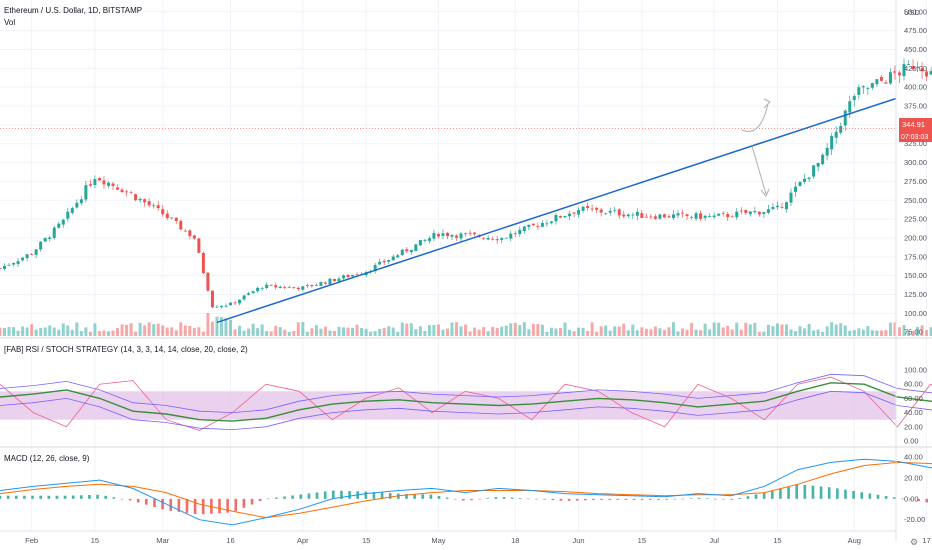 The height and width of the screenshot is (550, 932). I want to click on time-tick-label: May, so click(438, 540).